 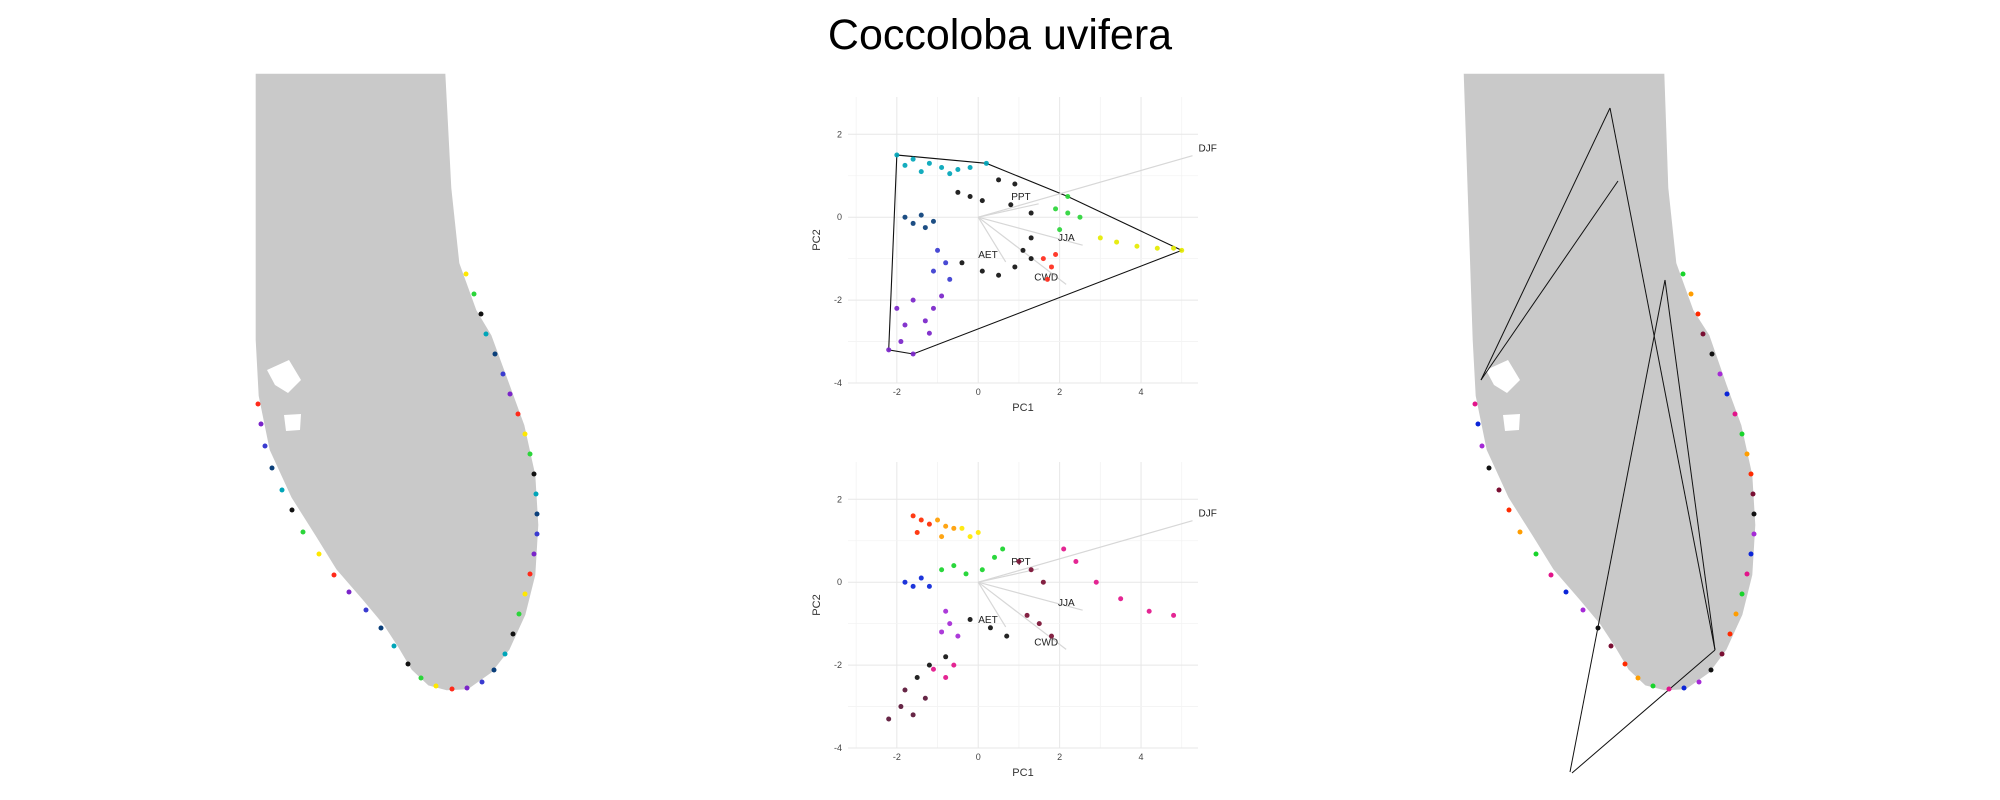 I want to click on pca-bottom-axes: -2 0 2 4 -4 -2 0 2 PC1 PC2, so click(x=977, y=636).